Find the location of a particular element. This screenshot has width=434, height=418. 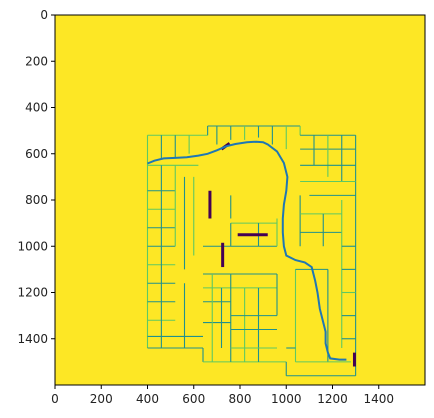

x-tick-label: 800 is located at coordinates (240, 399).